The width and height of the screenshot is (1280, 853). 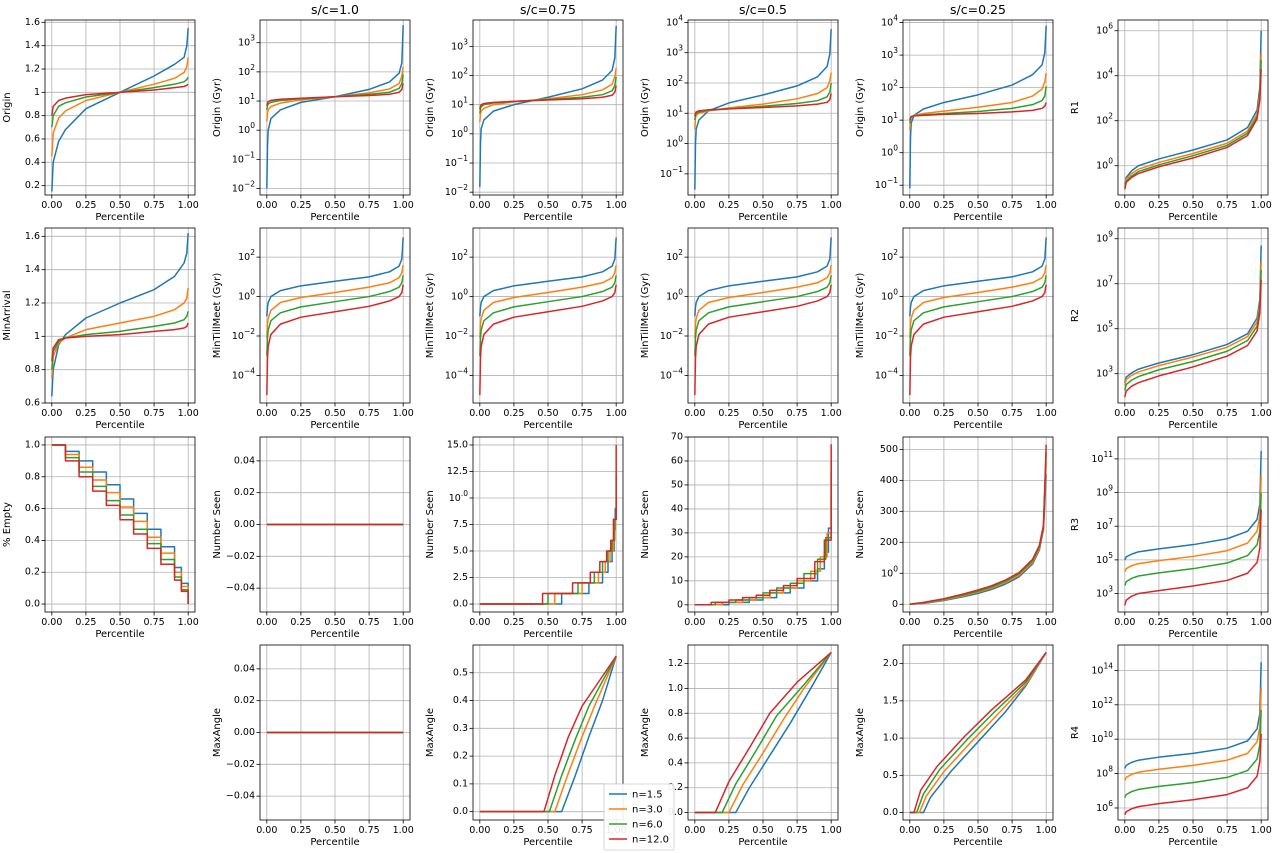 I want to click on series-line-n=3.0, so click(x=335, y=301).